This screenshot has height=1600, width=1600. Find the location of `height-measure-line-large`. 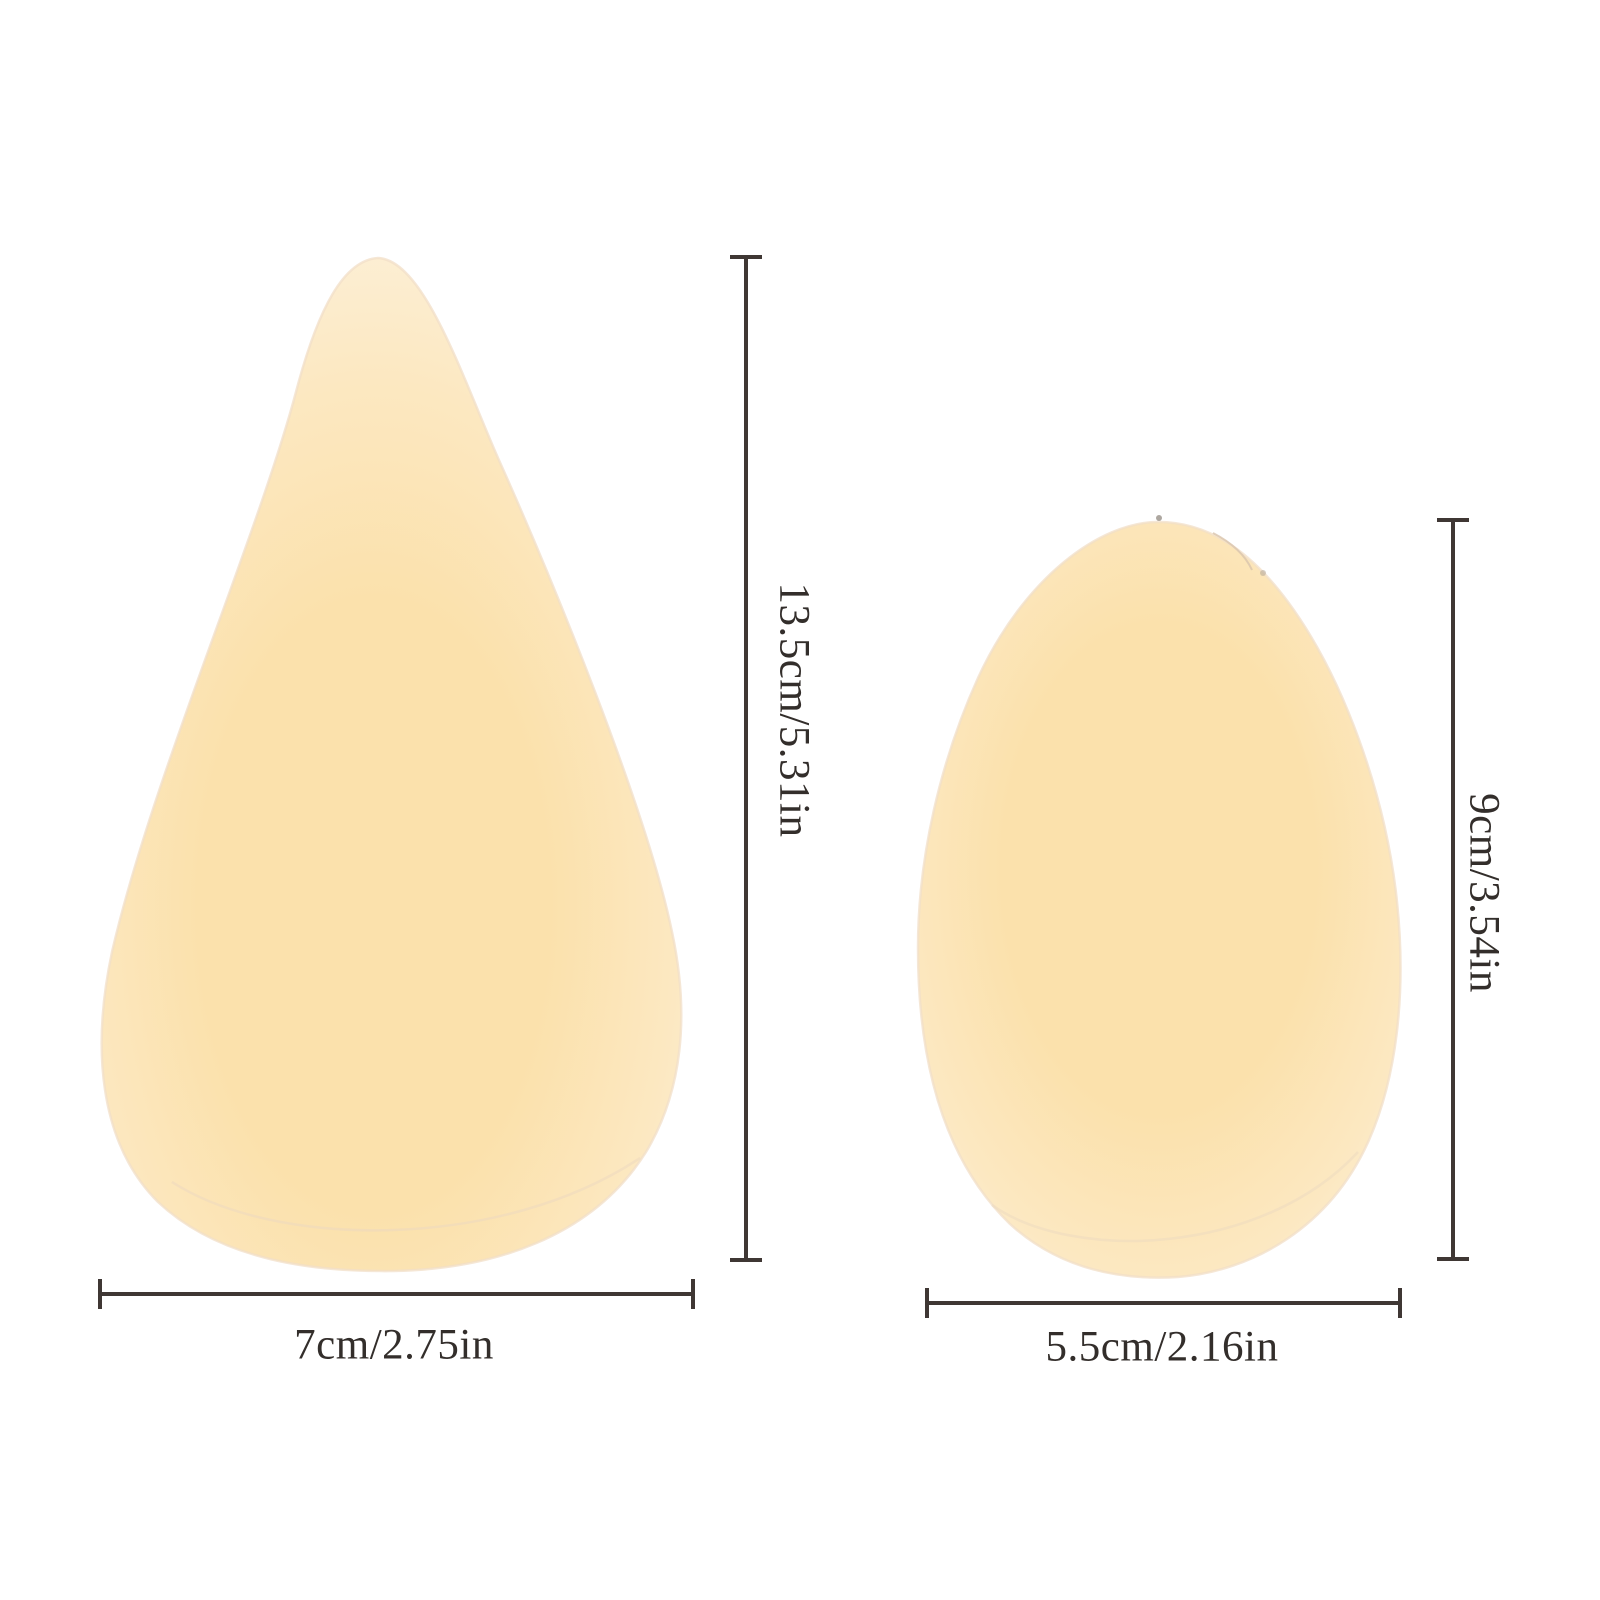

height-measure-line-large is located at coordinates (746, 758).